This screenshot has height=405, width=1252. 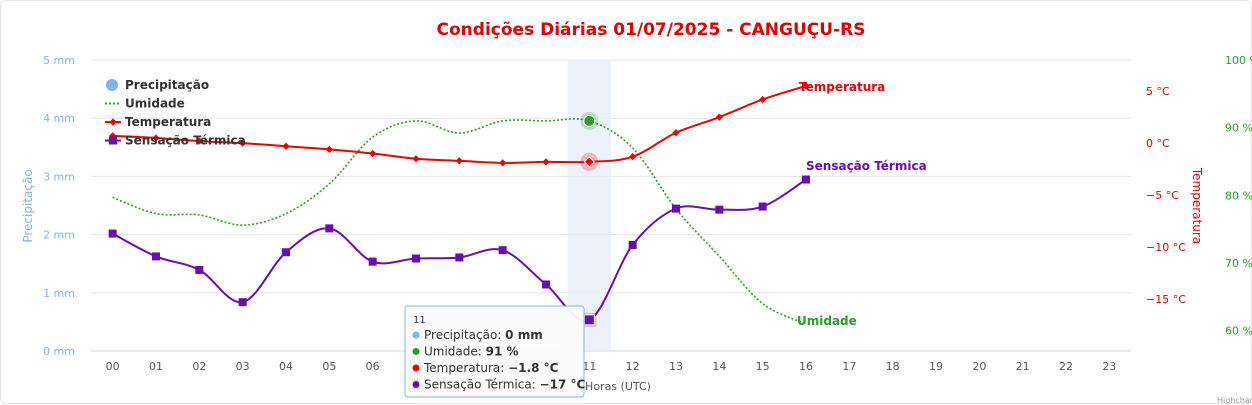 What do you see at coordinates (28, 205) in the screenshot?
I see `precip-axis-title: Precipitação` at bounding box center [28, 205].